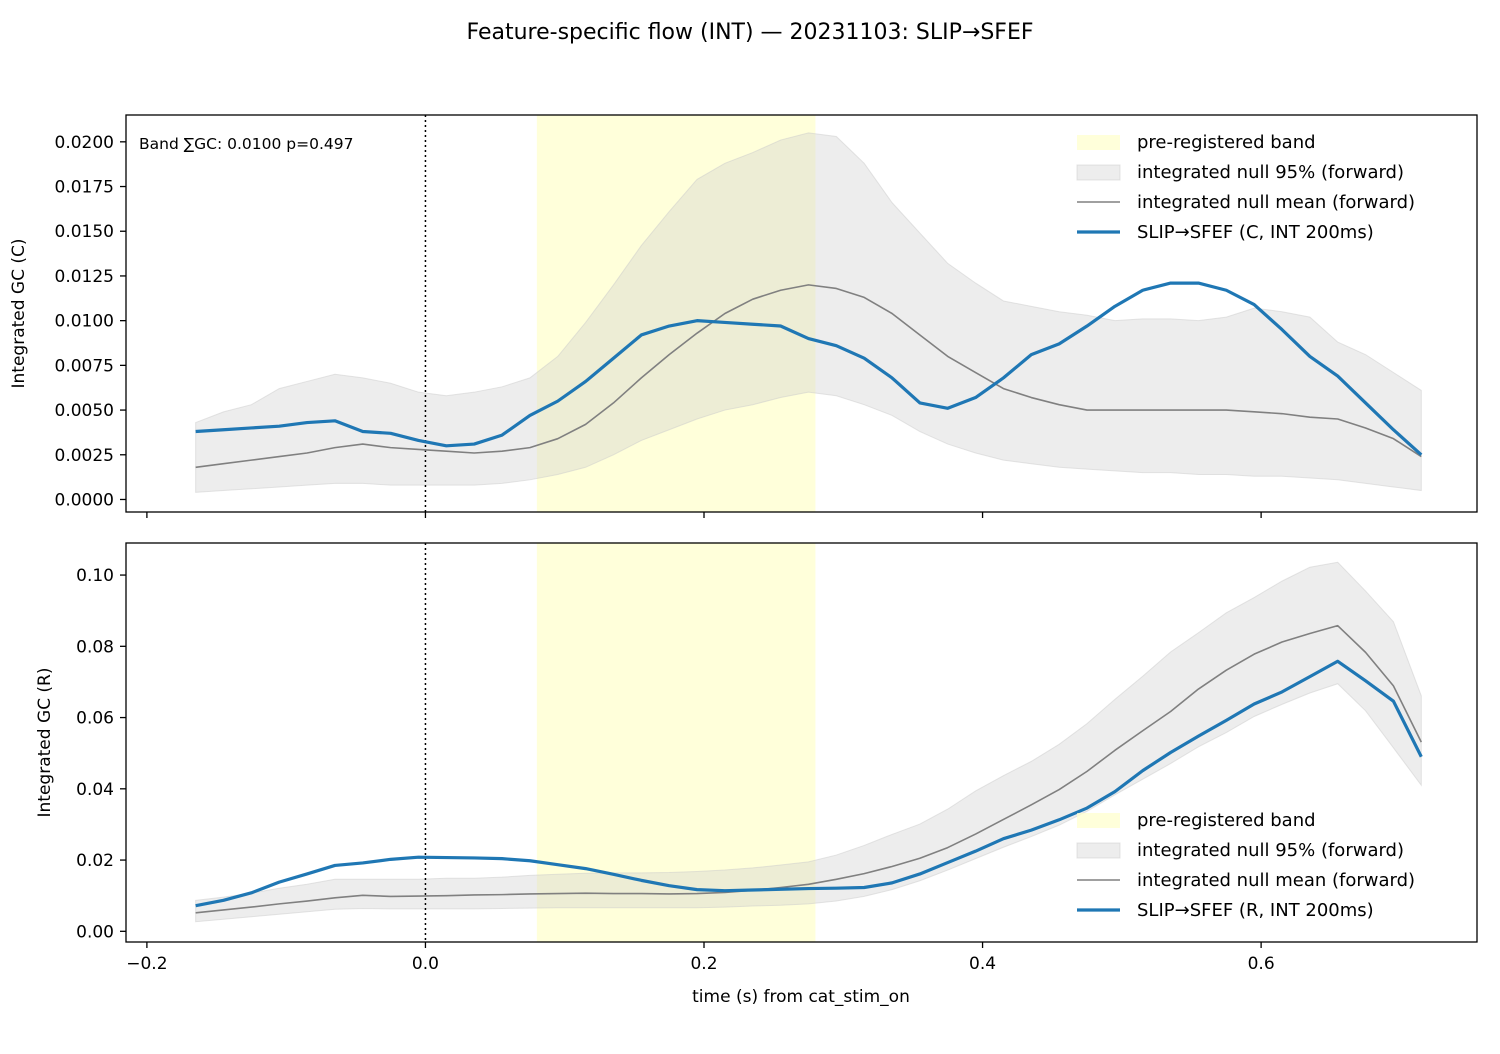 This screenshot has width=1500, height=1054. Describe the element at coordinates (95, 719) in the screenshot. I see `y-tick-label: 0.06` at that location.